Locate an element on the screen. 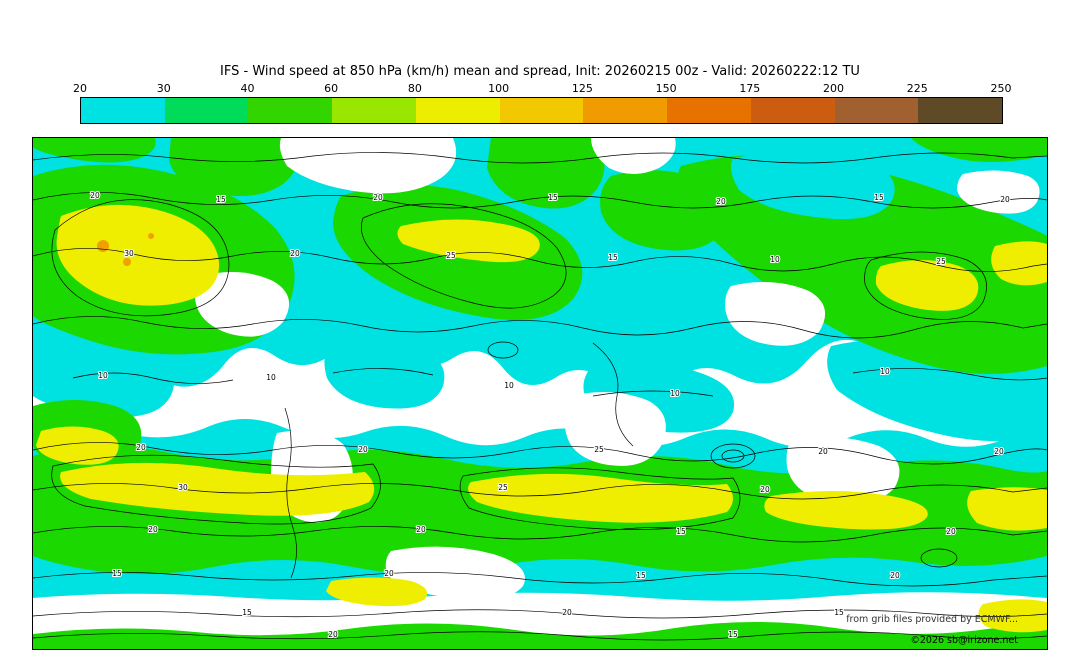  colorbar-tick-label: 200 is located at coordinates (834, 88).